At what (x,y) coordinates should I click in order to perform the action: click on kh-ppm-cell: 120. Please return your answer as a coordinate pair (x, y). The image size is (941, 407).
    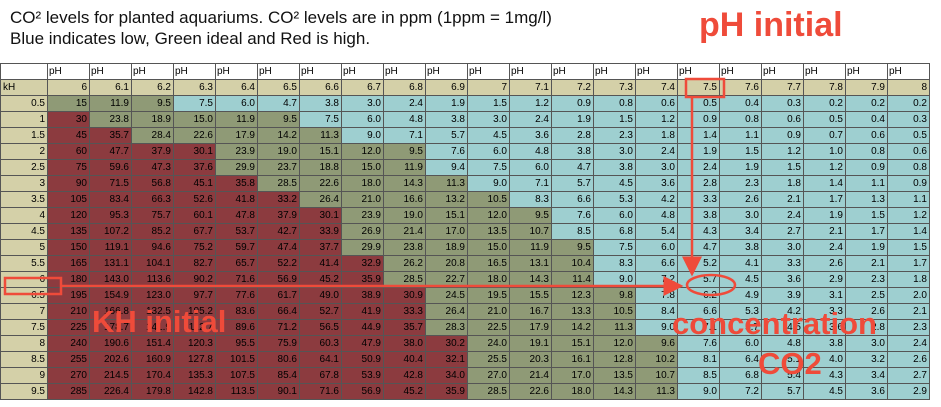
    Looking at the image, I should click on (68, 215).